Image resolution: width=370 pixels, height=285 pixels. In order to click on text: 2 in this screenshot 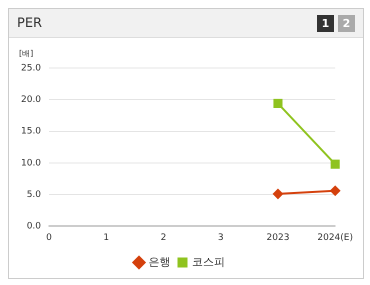, I will do `click(346, 23)`.